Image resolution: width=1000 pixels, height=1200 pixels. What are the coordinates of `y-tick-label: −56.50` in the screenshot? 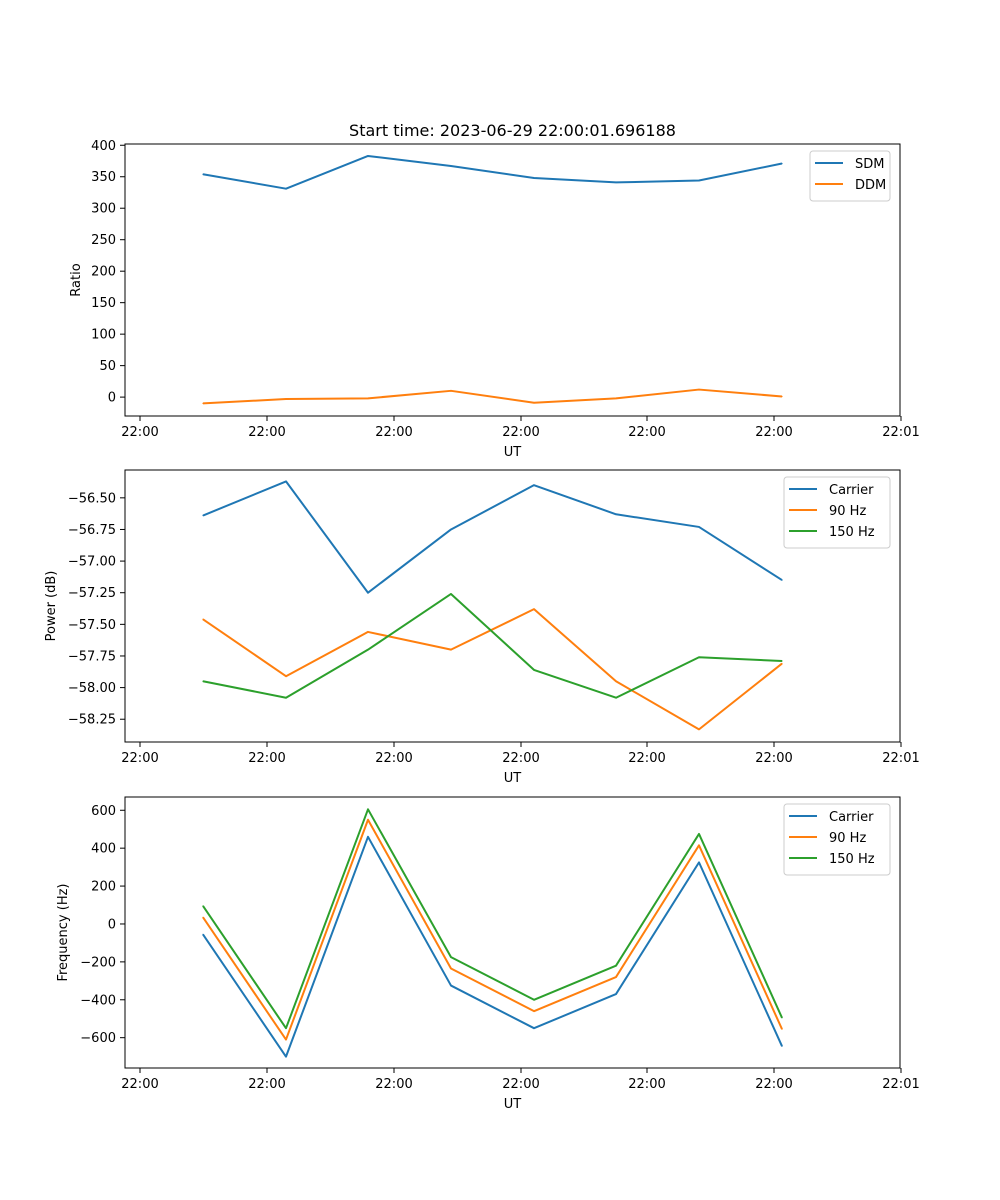 It's located at (92, 498).